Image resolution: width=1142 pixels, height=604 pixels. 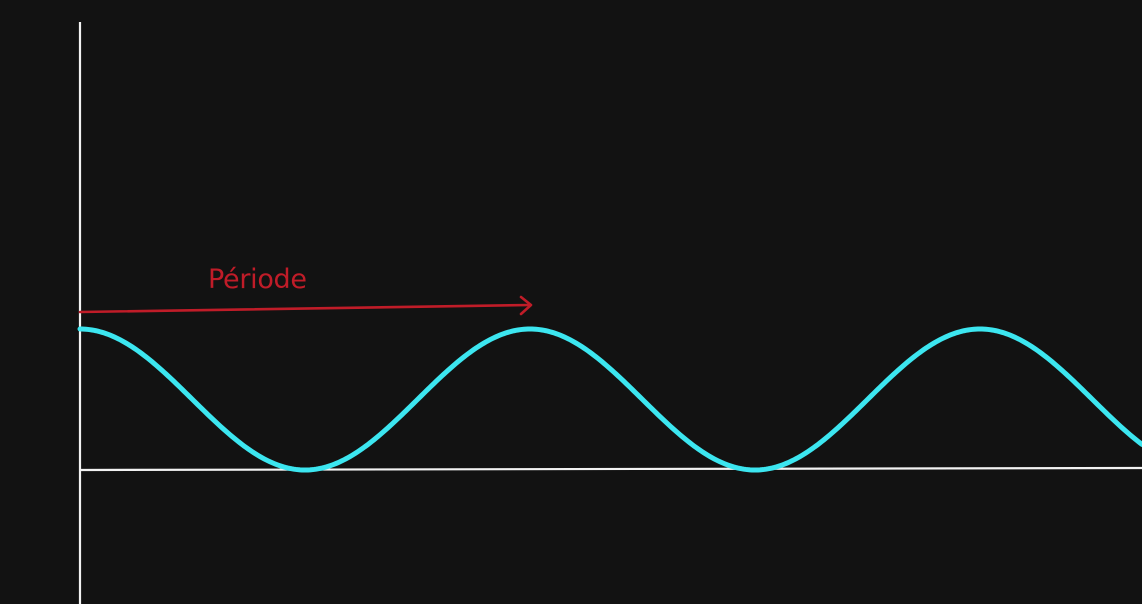 I want to click on arrowhead-icon, so click(x=526, y=305).